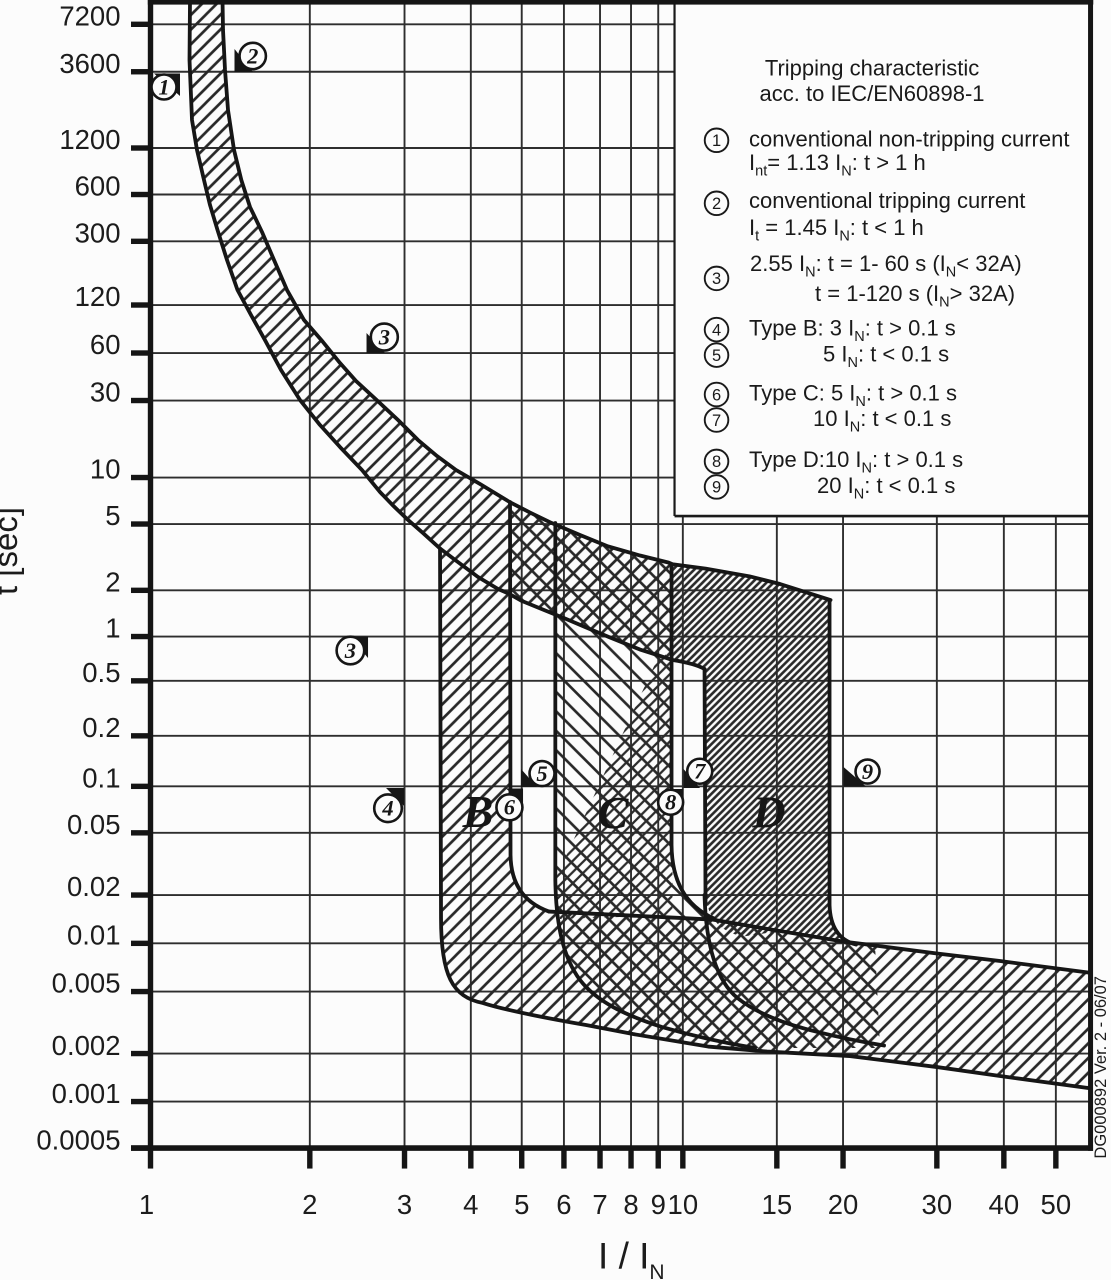  I want to click on svg-text: 120, so click(98, 296).